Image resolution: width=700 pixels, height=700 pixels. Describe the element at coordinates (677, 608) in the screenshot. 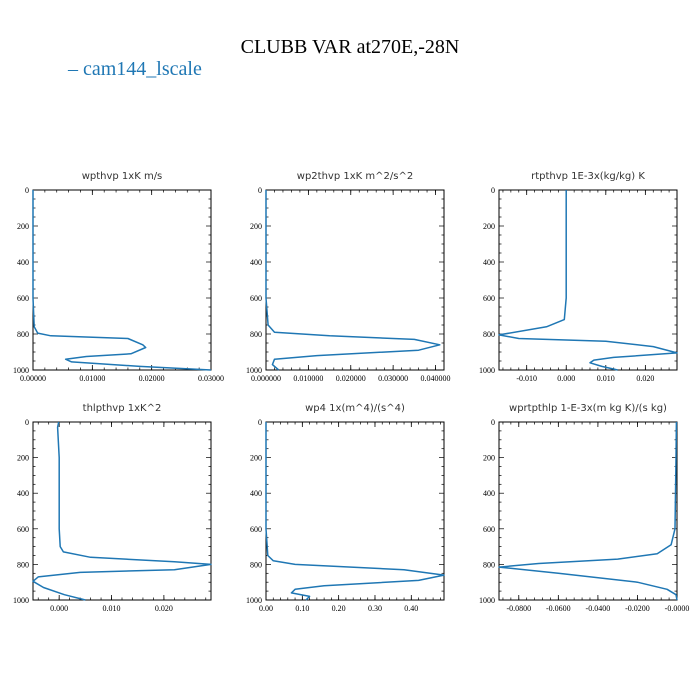

I see `x-tick-label: -0.0000` at that location.